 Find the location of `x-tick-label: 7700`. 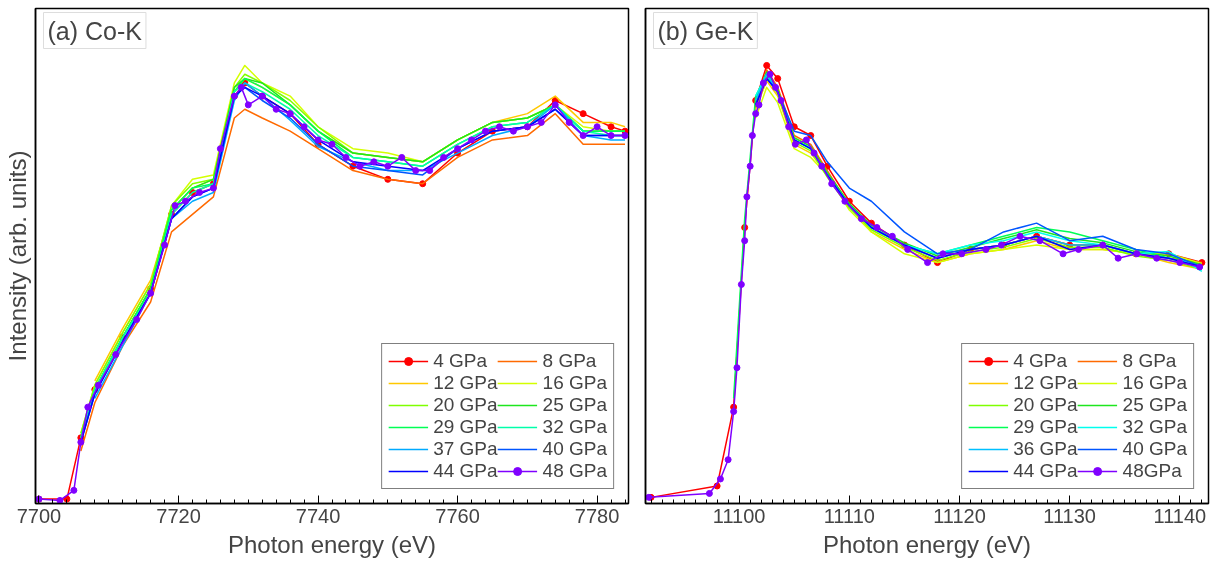

x-tick-label: 7700 is located at coordinates (39, 515).